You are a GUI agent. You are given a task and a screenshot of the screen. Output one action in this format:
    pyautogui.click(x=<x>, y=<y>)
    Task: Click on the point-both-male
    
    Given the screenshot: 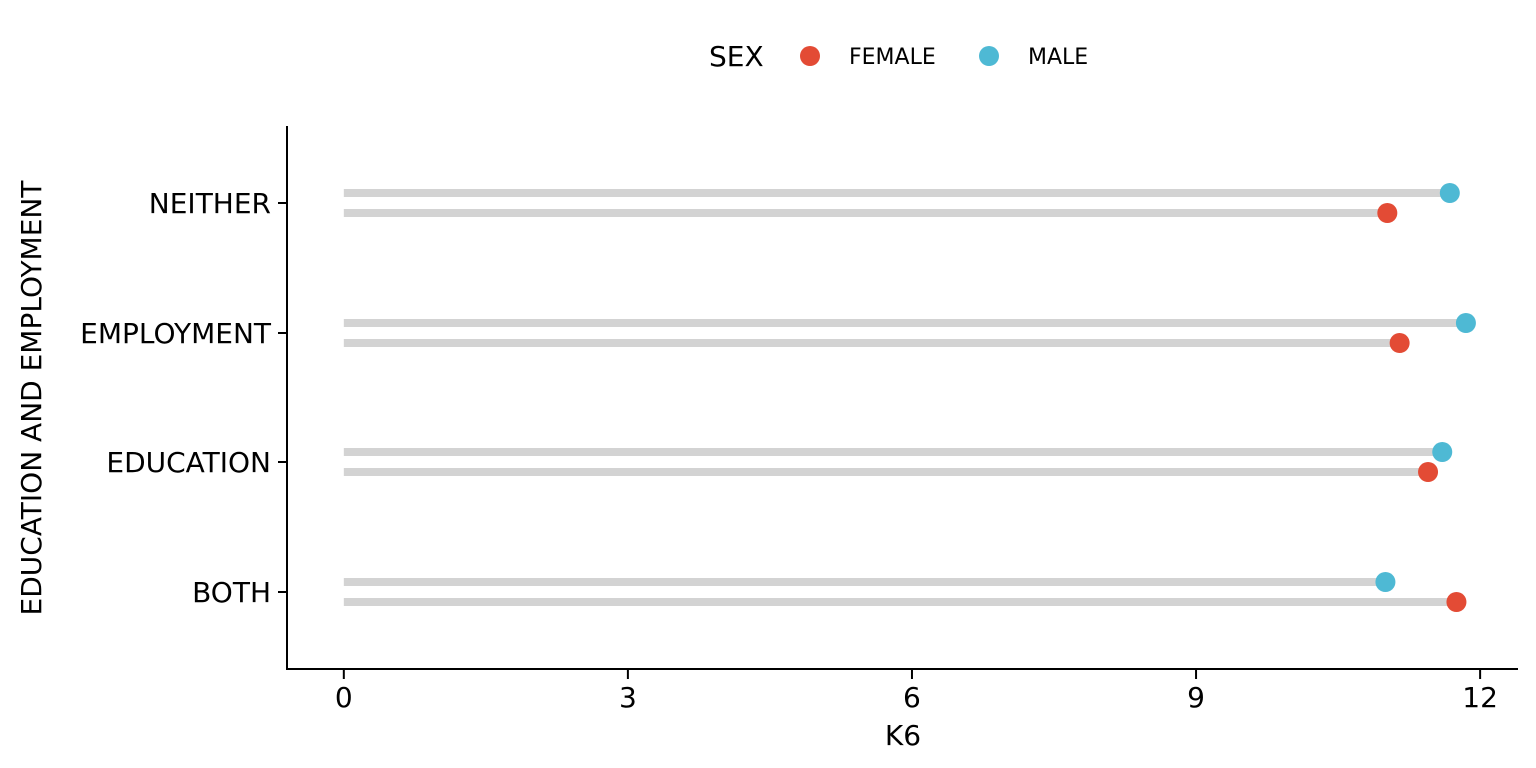 What is the action you would take?
    pyautogui.click(x=1385, y=582)
    